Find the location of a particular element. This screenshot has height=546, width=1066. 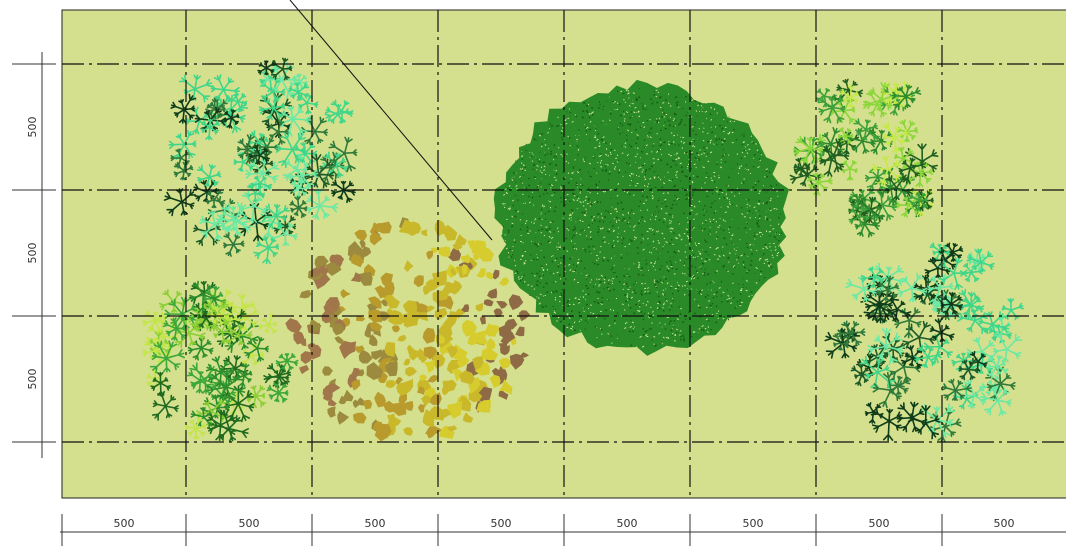

dim-label-h7: 500 is located at coordinates (879, 523).